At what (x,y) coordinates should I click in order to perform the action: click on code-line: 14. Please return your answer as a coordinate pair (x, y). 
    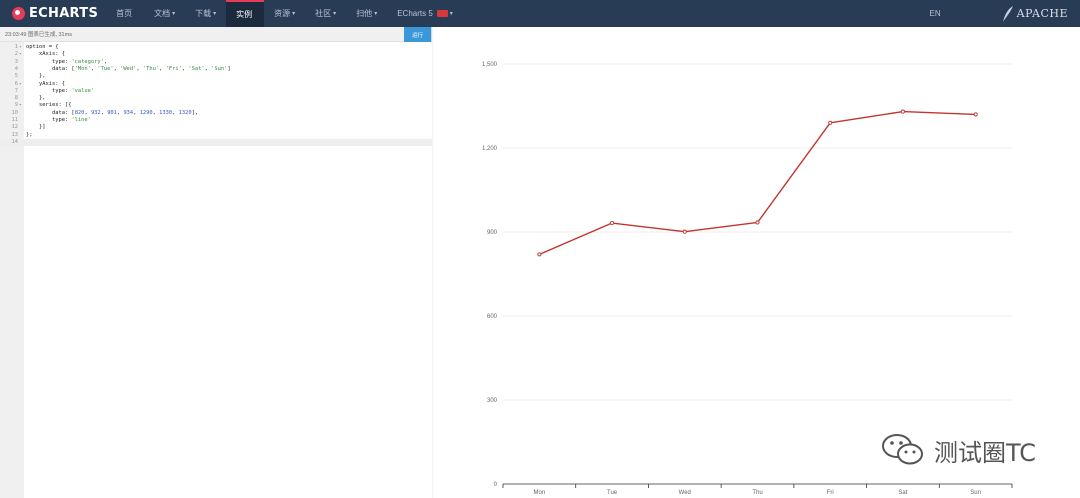
    Looking at the image, I should click on (216, 142).